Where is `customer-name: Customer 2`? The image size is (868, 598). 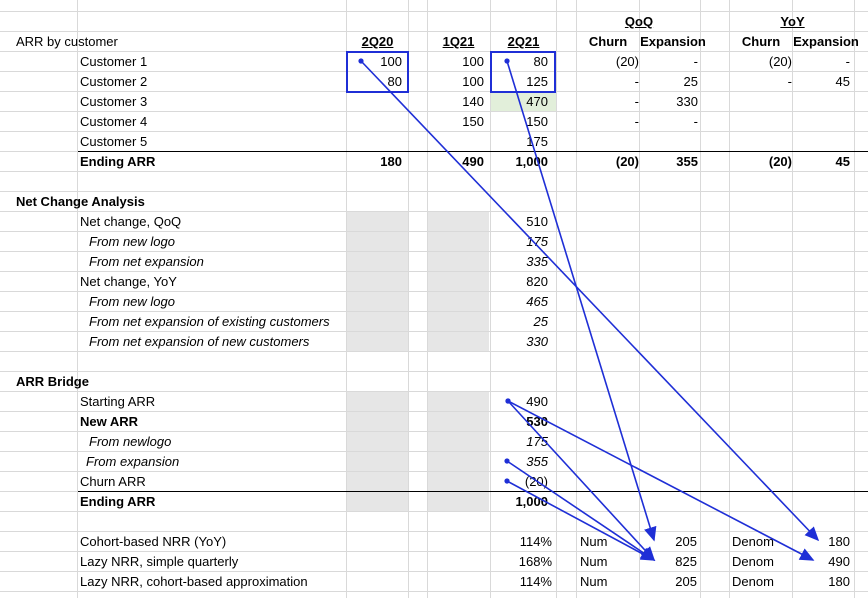 customer-name: Customer 2 is located at coordinates (114, 81).